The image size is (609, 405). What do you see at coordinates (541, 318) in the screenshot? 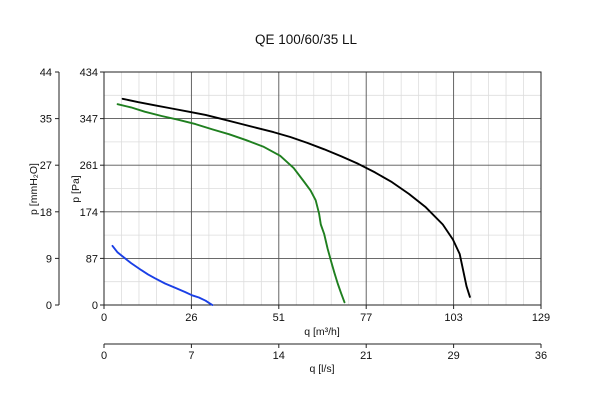
I see `x-m3h-tick-label: 129` at bounding box center [541, 318].